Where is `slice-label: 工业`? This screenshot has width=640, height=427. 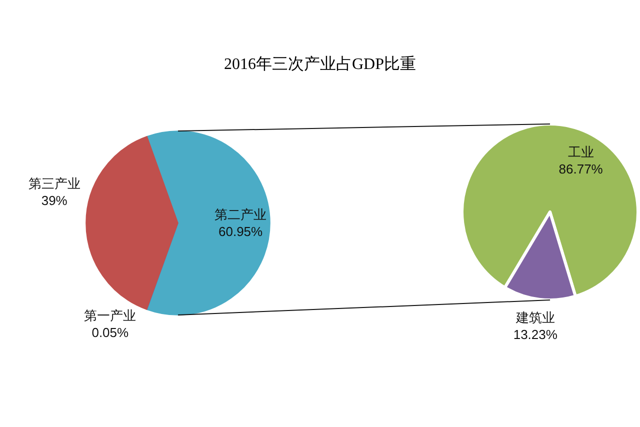
slice-label: 工业 is located at coordinates (581, 152).